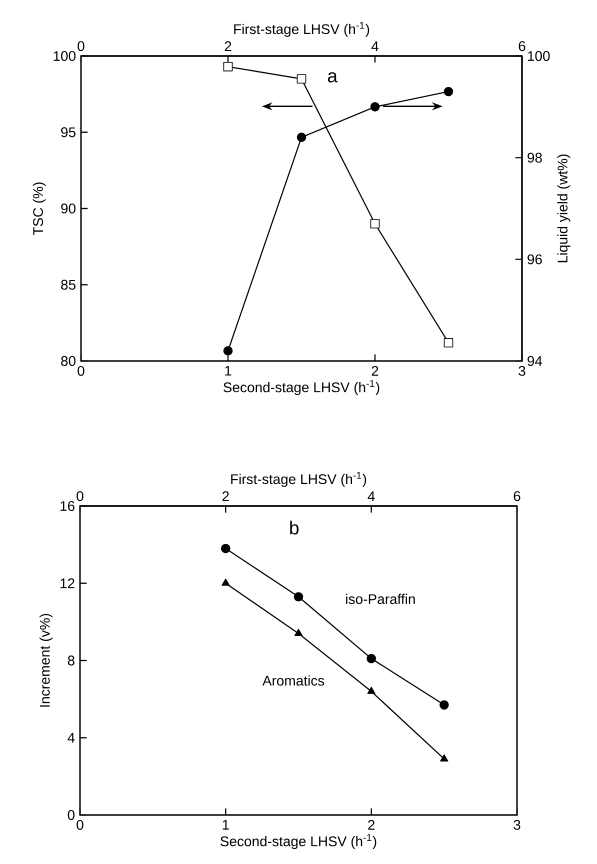  I want to click on y2-tick-label: 96, so click(535, 259).